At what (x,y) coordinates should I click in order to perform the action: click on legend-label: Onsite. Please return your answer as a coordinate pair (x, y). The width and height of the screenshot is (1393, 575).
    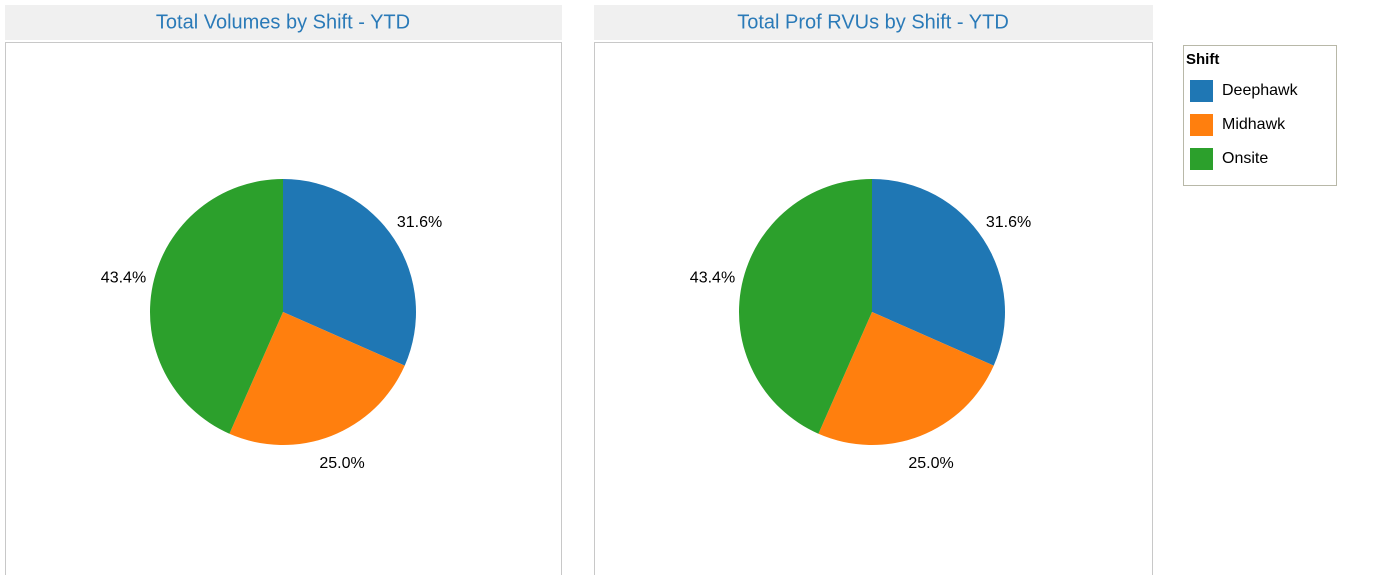
    Looking at the image, I should click on (1245, 158).